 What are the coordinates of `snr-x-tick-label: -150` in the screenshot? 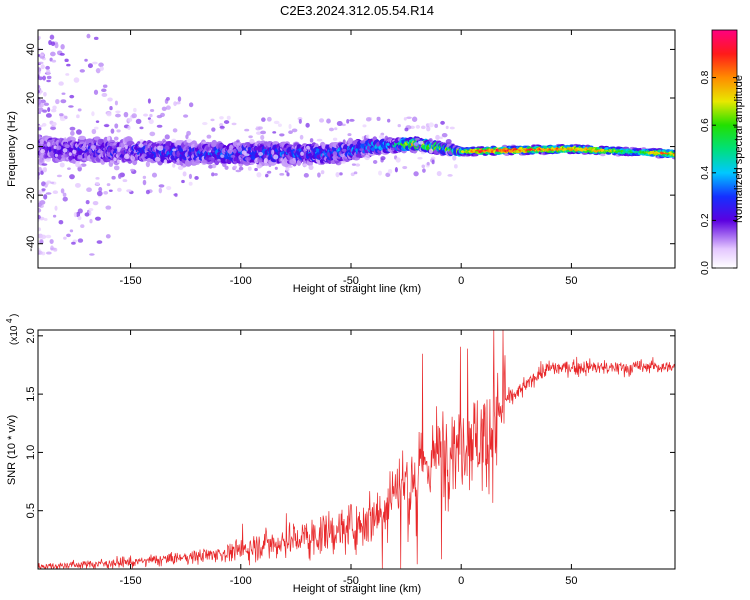 It's located at (131, 581).